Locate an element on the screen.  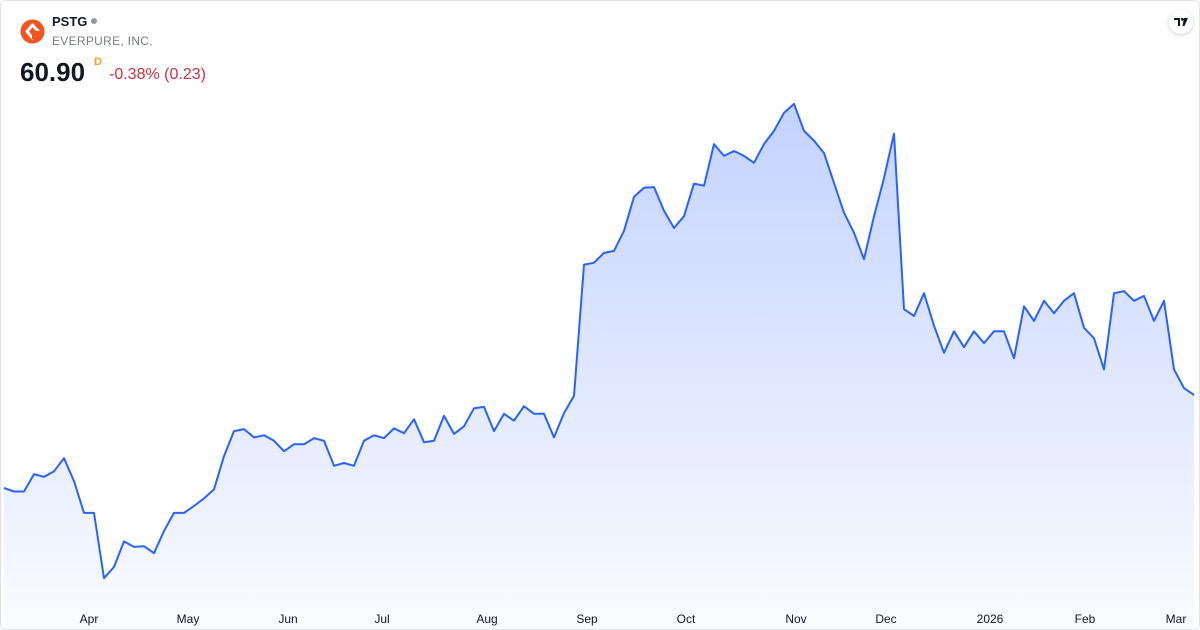
x-tick-label: Sep is located at coordinates (587, 619).